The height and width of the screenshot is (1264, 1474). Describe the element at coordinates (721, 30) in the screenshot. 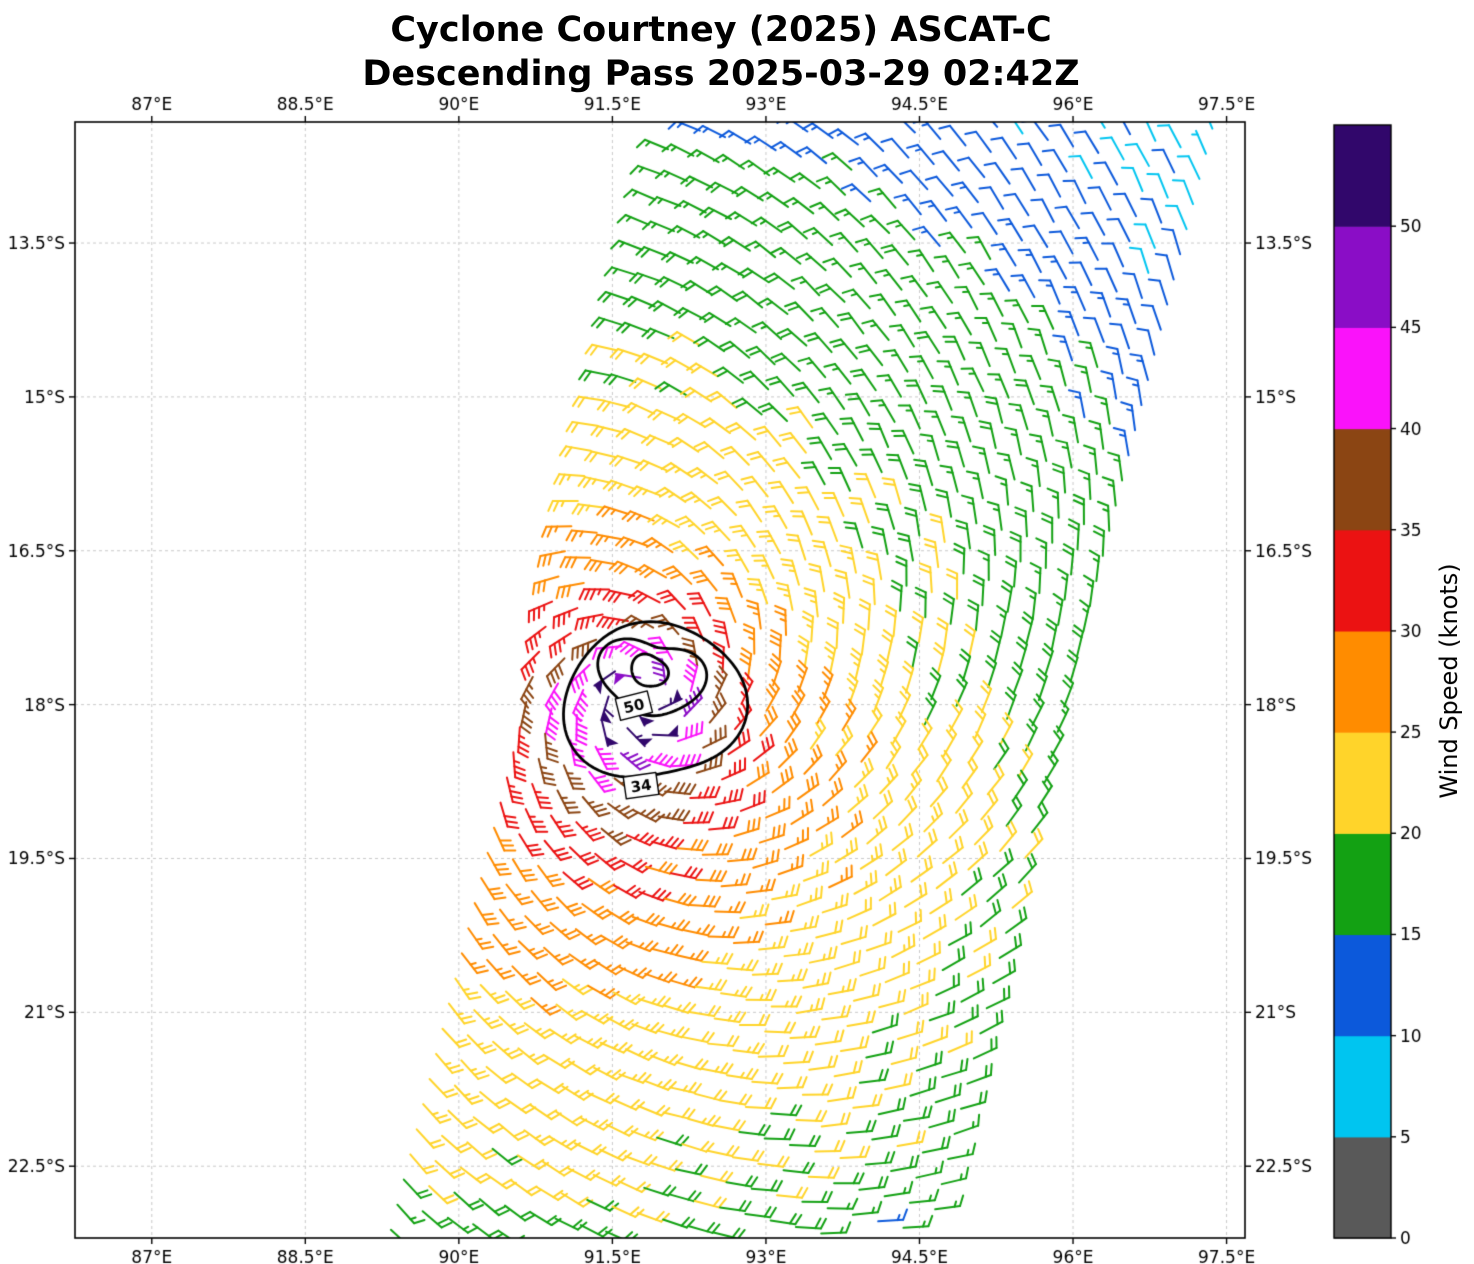

I see `chart-title-line1: Cyclone Courtney (2025) ASCAT-C` at that location.